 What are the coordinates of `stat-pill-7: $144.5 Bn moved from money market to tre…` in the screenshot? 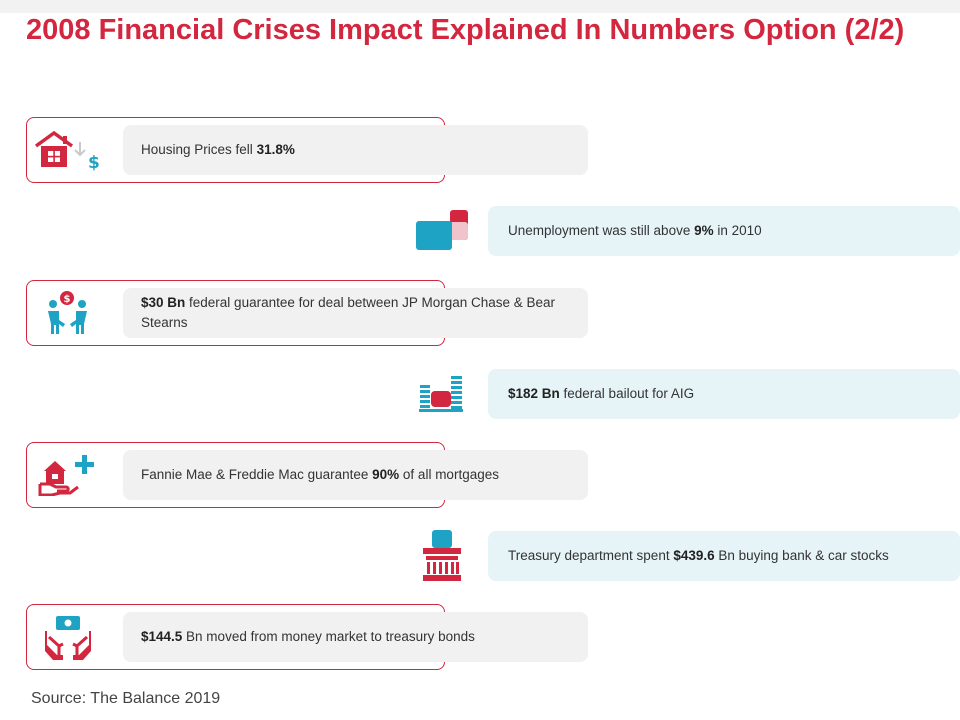 It's located at (355, 637).